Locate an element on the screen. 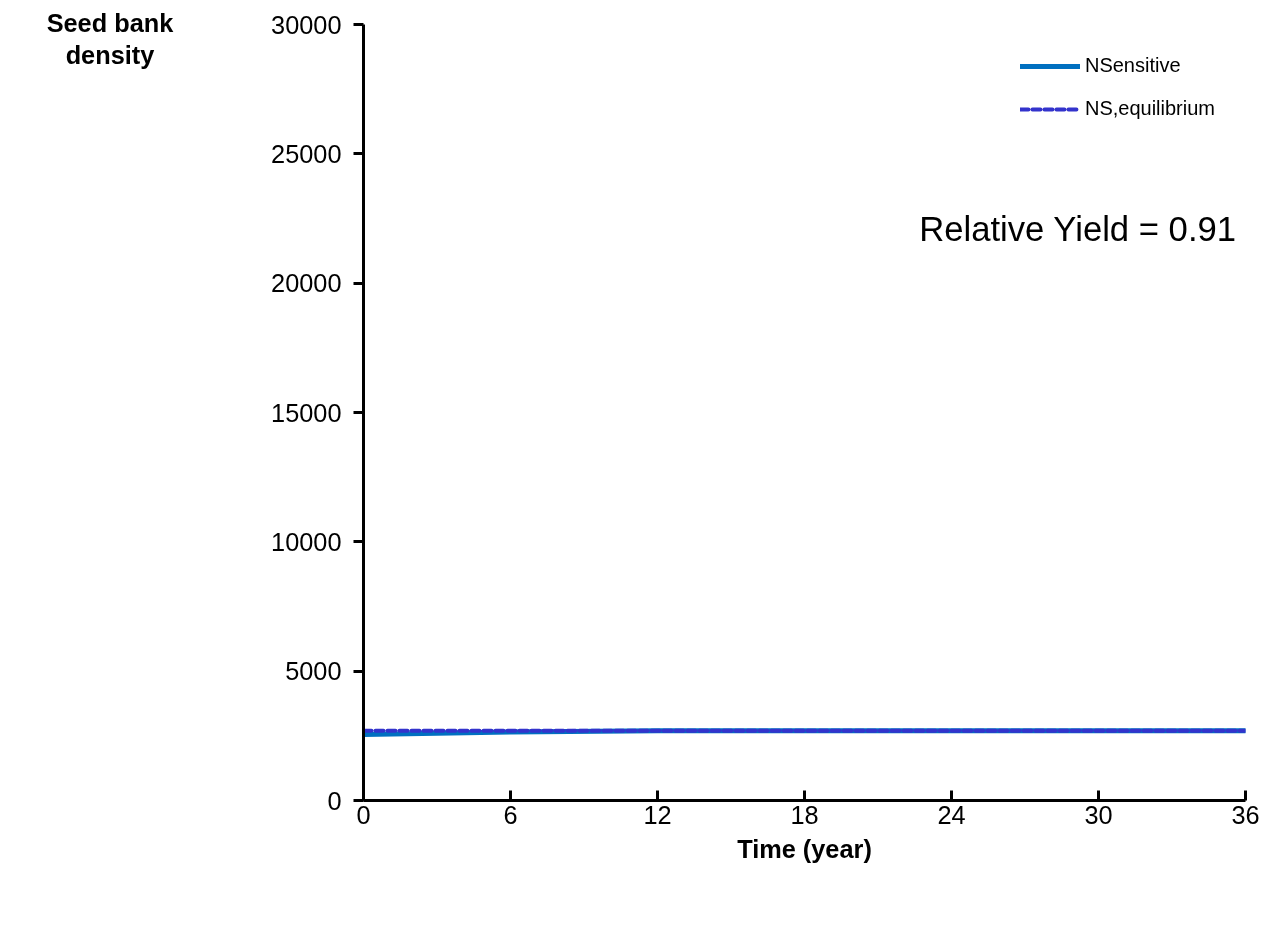 Image resolution: width=1274 pixels, height=932 pixels. x-tick-label: 24 is located at coordinates (951, 814).